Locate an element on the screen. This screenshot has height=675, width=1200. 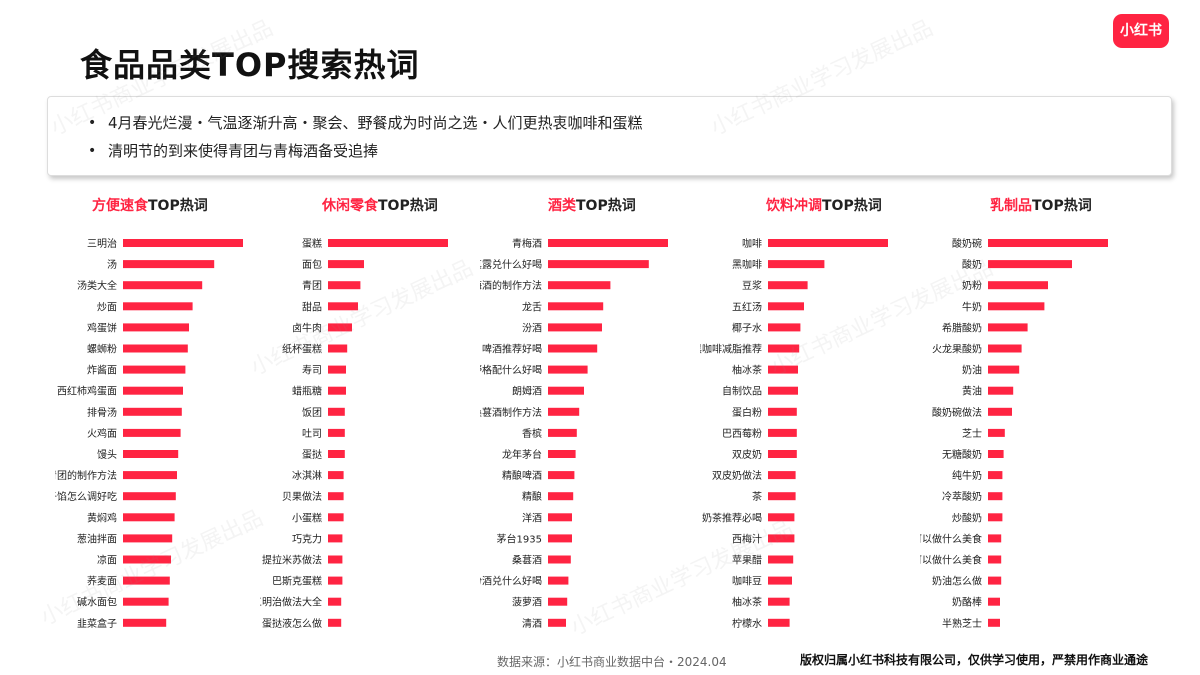
page-title: 食品品类TOP搜索热词 is located at coordinates (250, 65).